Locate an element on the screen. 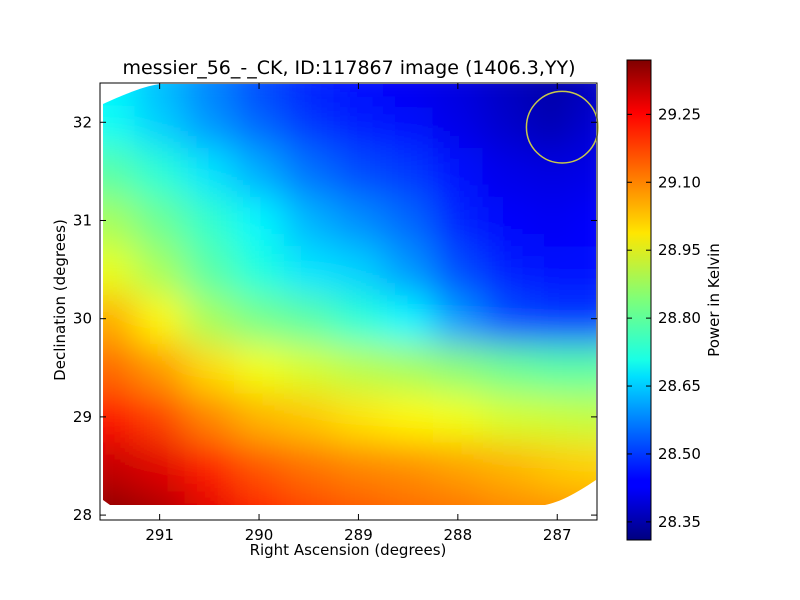 The image size is (800, 600). x-tick-label: 288 is located at coordinates (458, 535).